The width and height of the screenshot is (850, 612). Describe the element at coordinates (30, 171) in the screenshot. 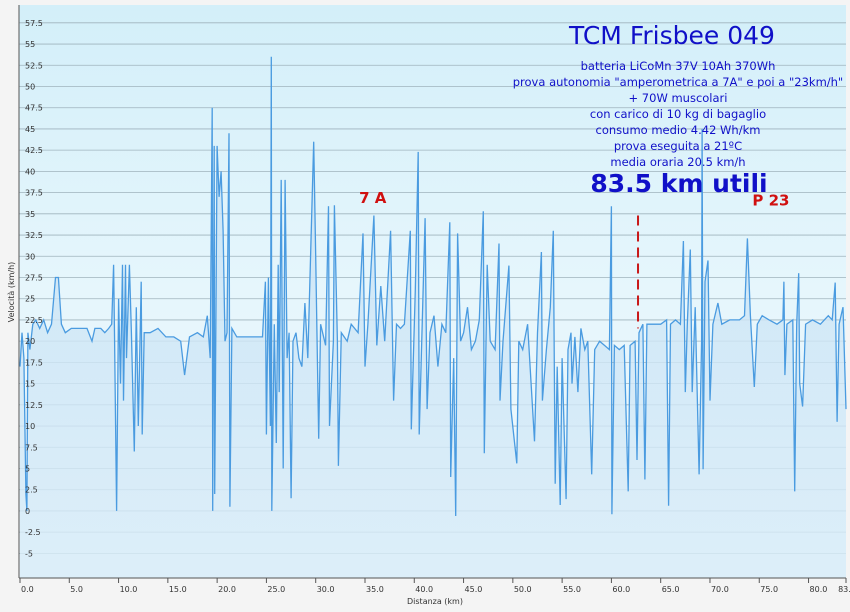

I see `y-tick-label: 40` at that location.